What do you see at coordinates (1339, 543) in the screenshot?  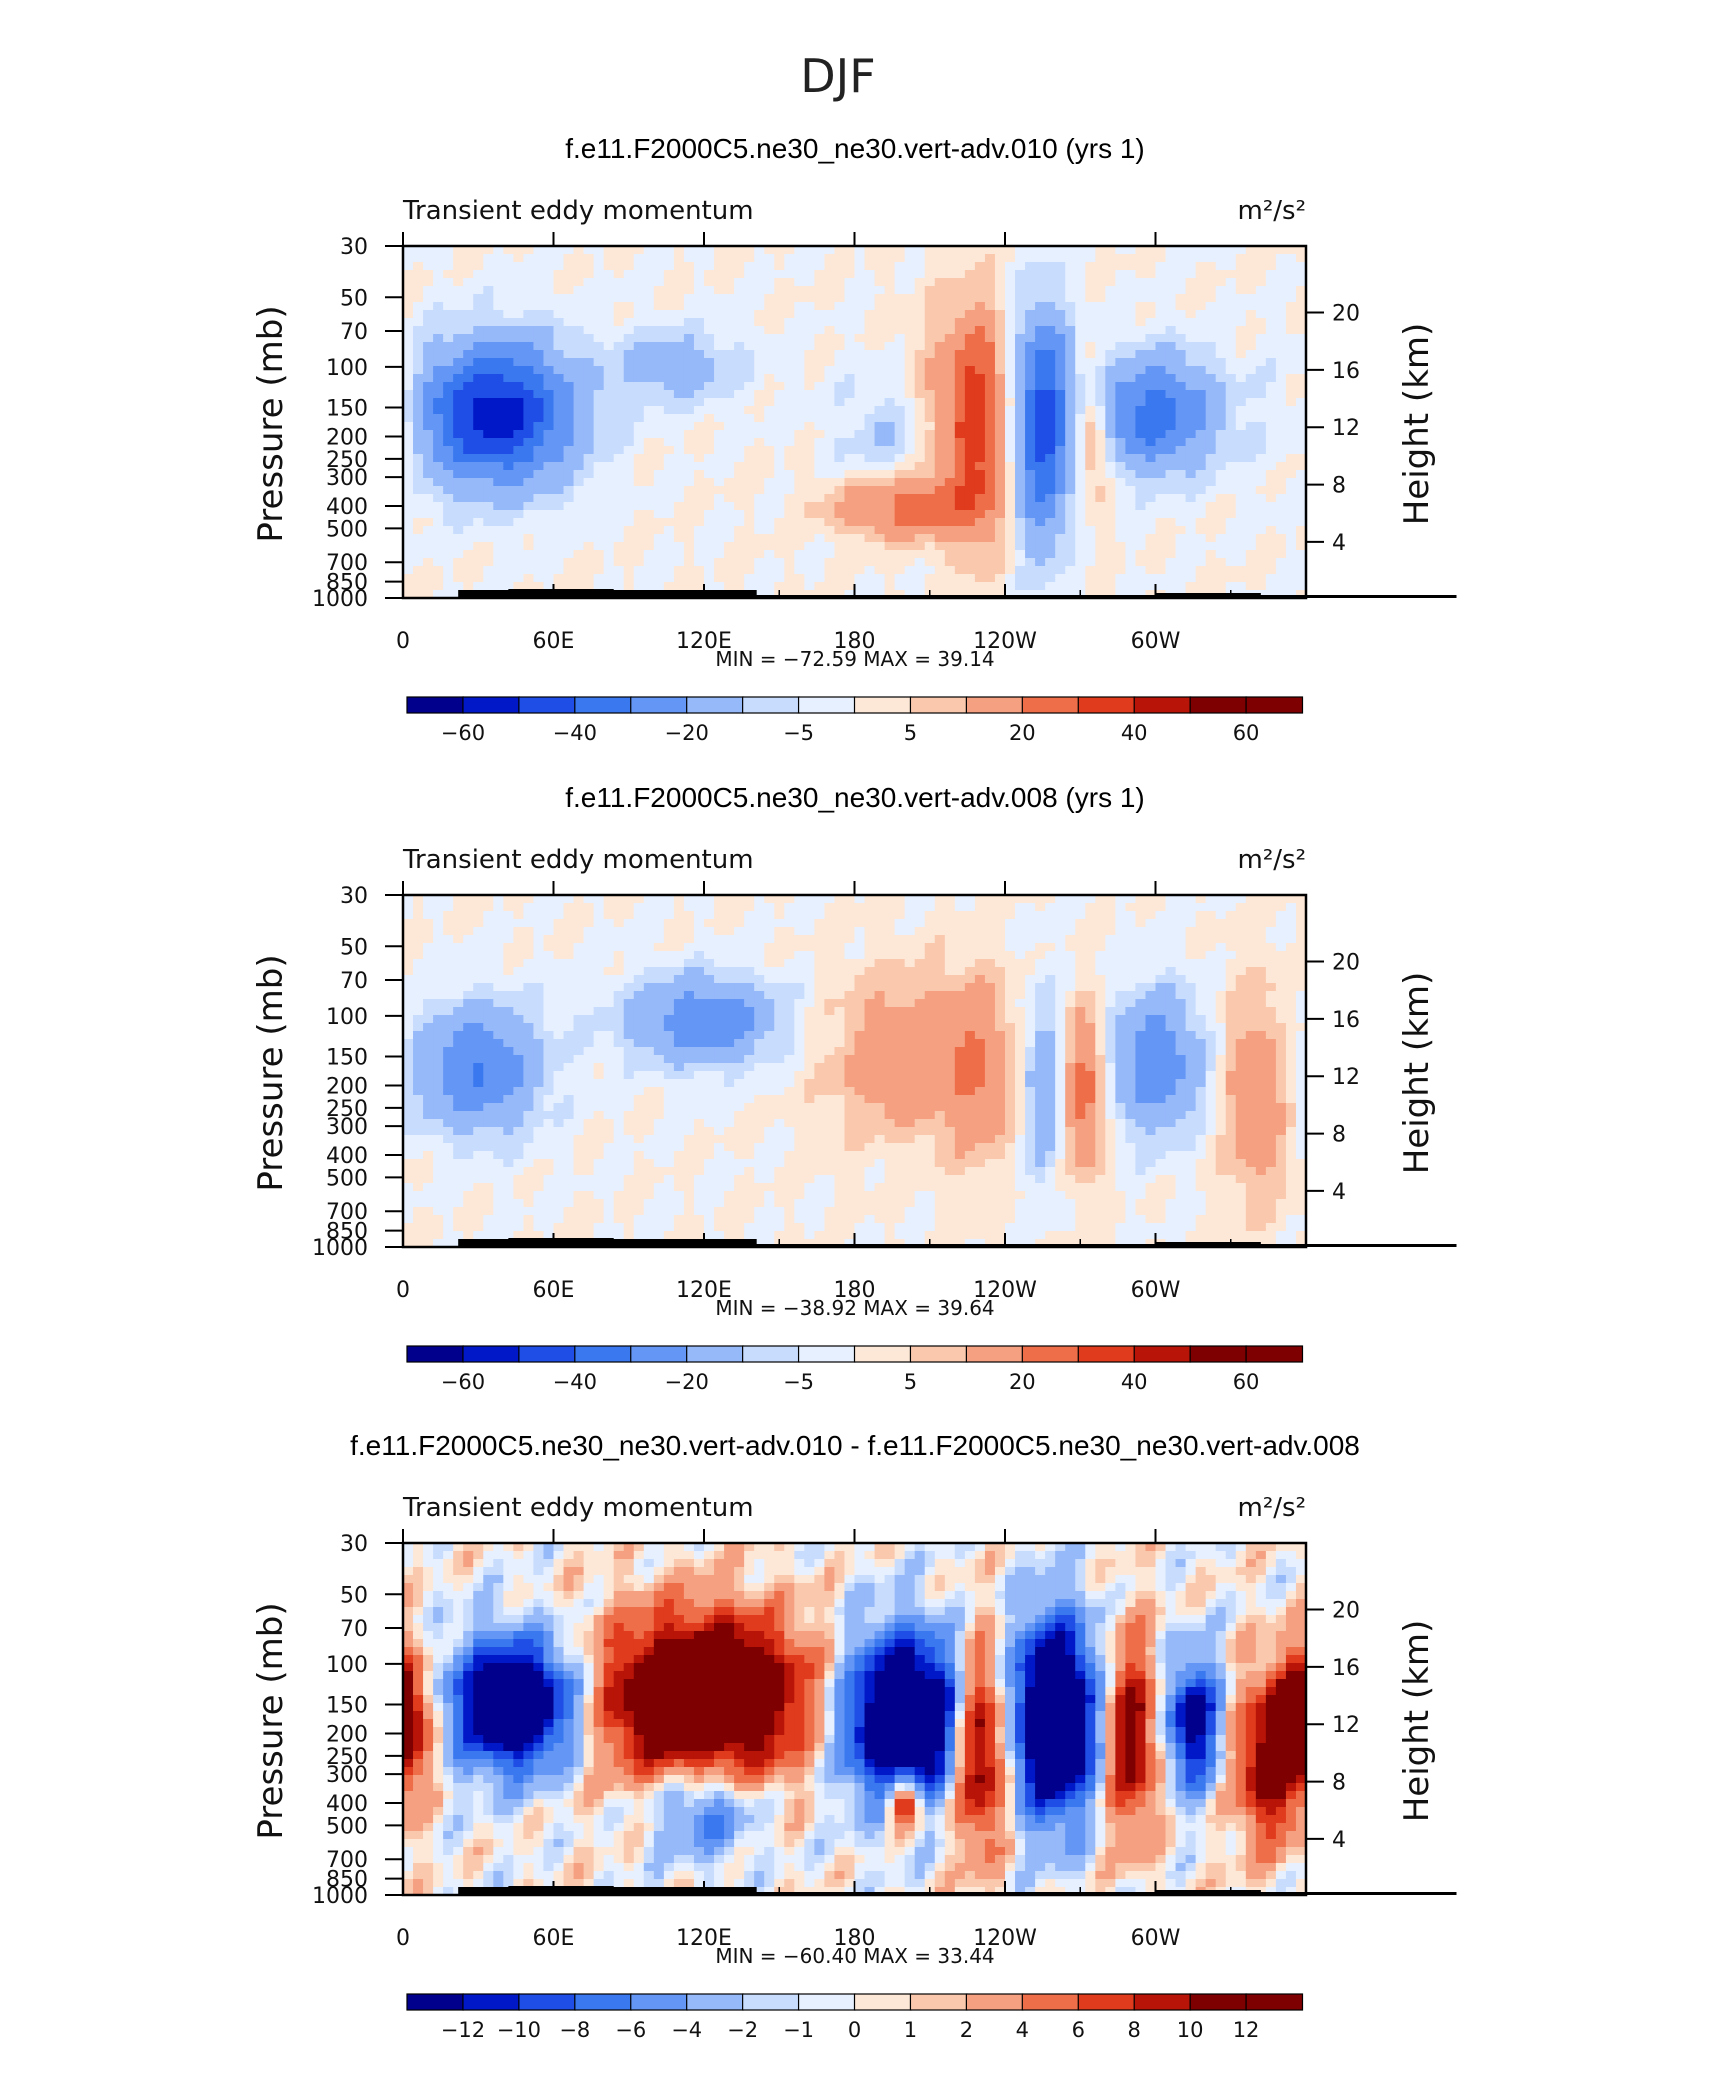 I see `y-tick-label-right: 4` at bounding box center [1339, 543].